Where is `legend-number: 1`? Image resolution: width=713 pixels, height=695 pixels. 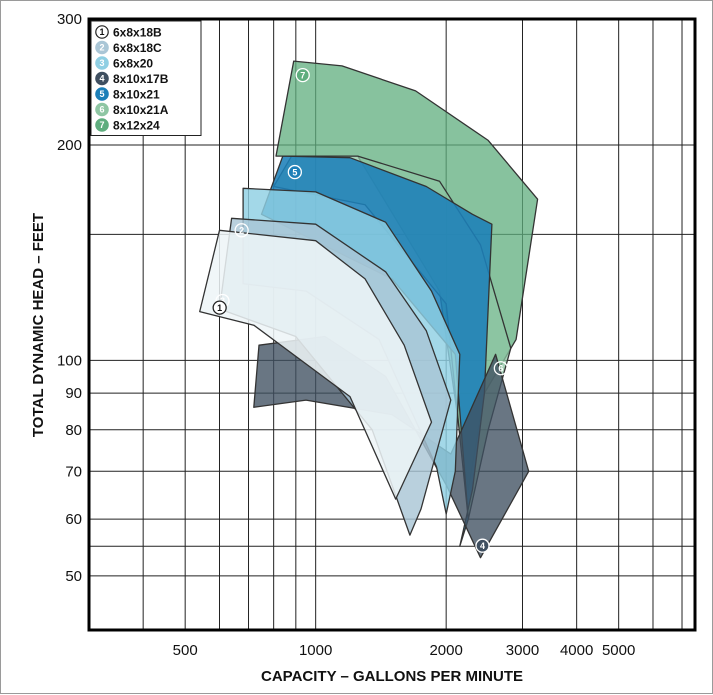
legend-number: 1 is located at coordinates (101, 32).